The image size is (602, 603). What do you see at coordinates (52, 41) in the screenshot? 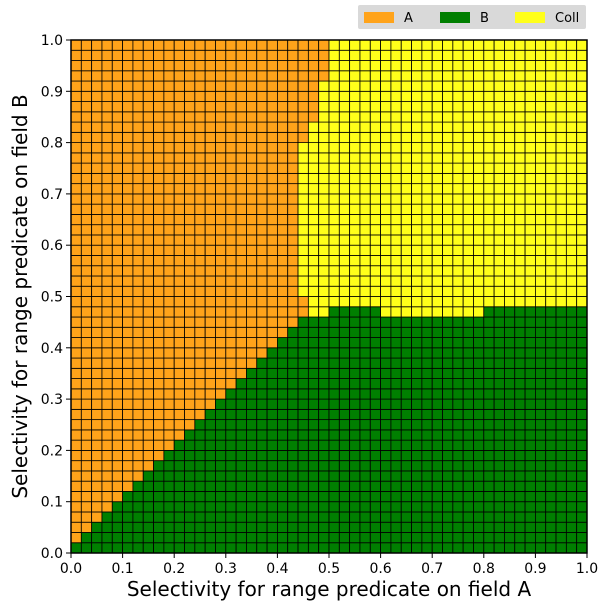
I see `y-tick-label: 1.0` at bounding box center [52, 41].